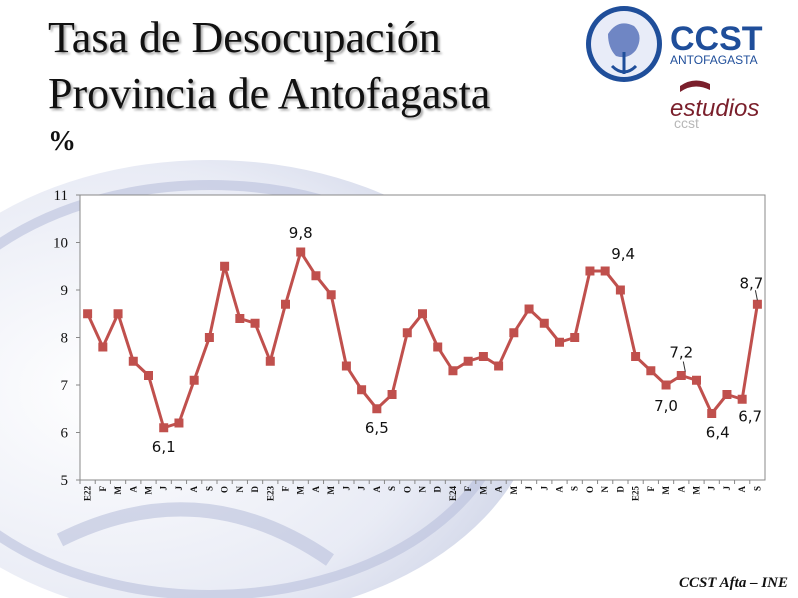 This screenshot has width=798, height=598. I want to click on title-line-1: Tasa de Desocupación, so click(244, 37).